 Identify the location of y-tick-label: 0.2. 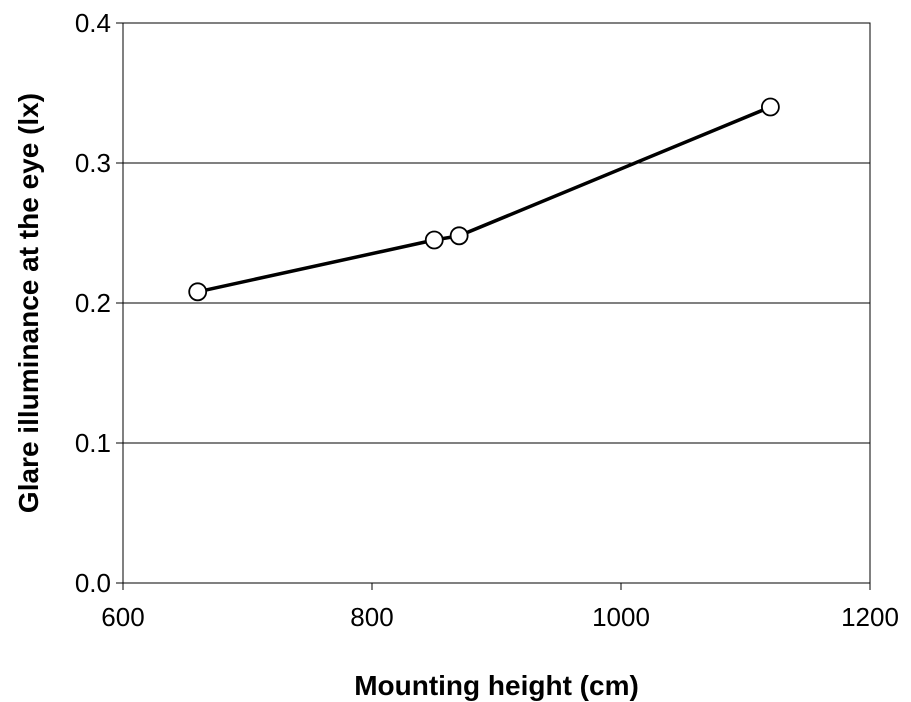
(93, 303).